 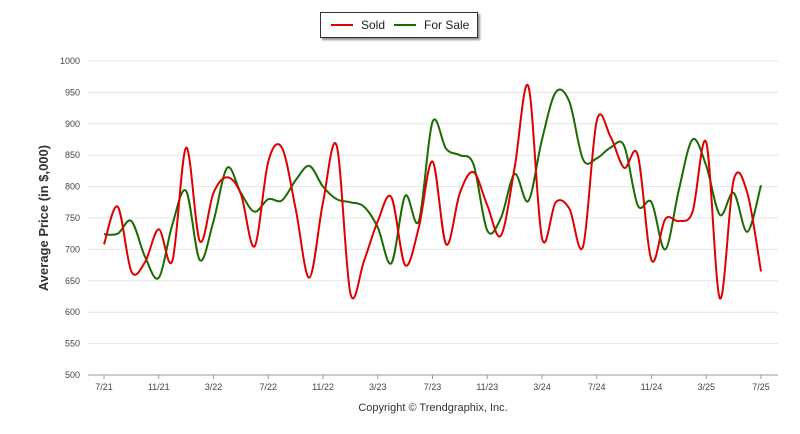 I want to click on y-axis-label: Average Price (in $,000), so click(x=43, y=218).